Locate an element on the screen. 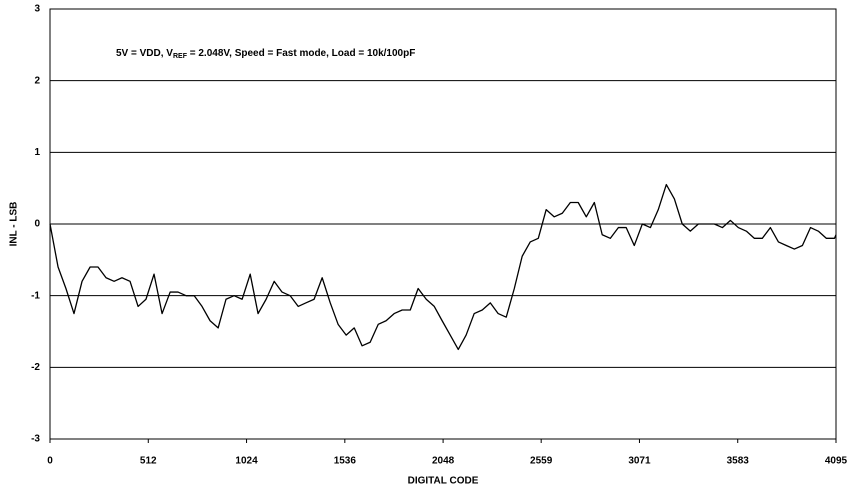  x-tick-label: 1536 is located at coordinates (345, 461).